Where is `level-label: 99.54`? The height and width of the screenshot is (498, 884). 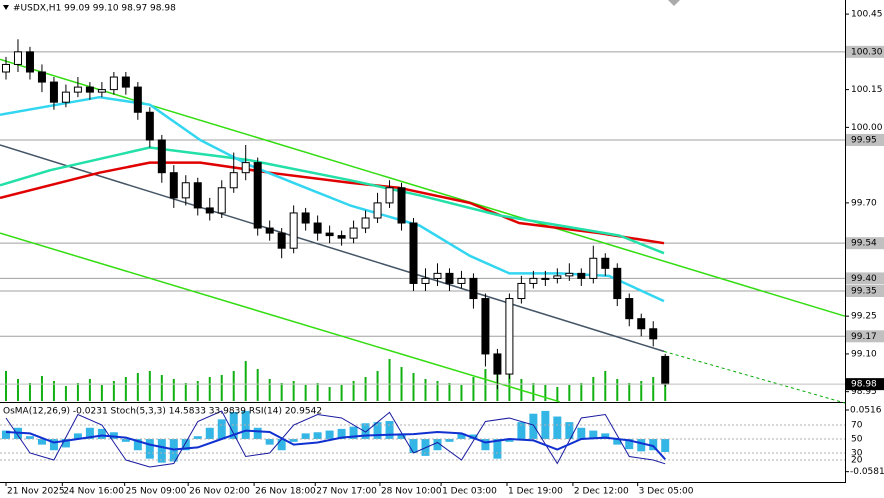 level-label: 99.54 is located at coordinates (864, 244).